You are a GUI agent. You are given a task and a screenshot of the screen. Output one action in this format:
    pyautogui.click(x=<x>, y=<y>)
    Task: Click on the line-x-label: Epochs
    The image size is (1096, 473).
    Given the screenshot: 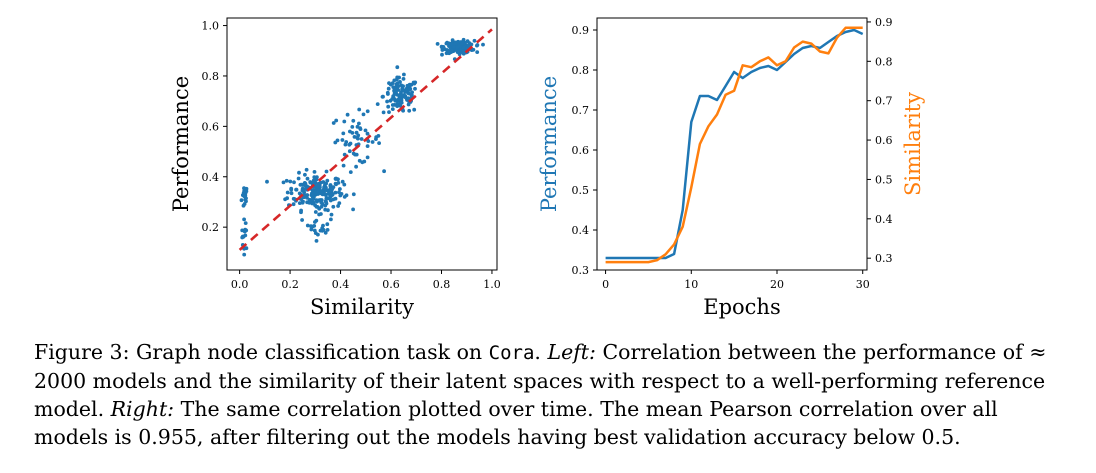 What is the action you would take?
    pyautogui.click(x=741, y=307)
    